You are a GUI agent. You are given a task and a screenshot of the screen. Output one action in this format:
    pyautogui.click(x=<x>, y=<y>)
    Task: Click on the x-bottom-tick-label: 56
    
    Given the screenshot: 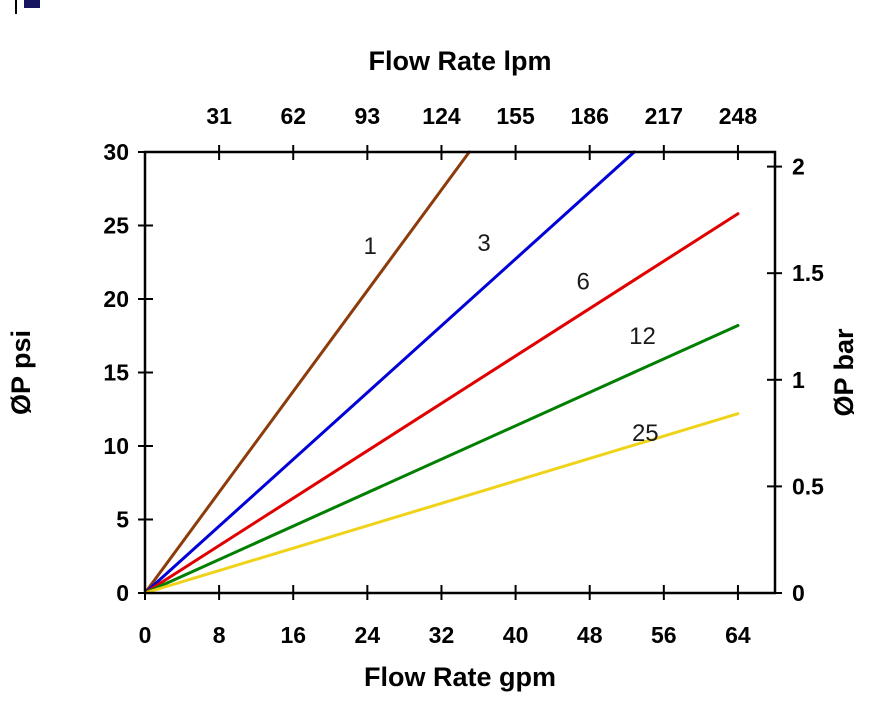 What is the action you would take?
    pyautogui.click(x=664, y=635)
    